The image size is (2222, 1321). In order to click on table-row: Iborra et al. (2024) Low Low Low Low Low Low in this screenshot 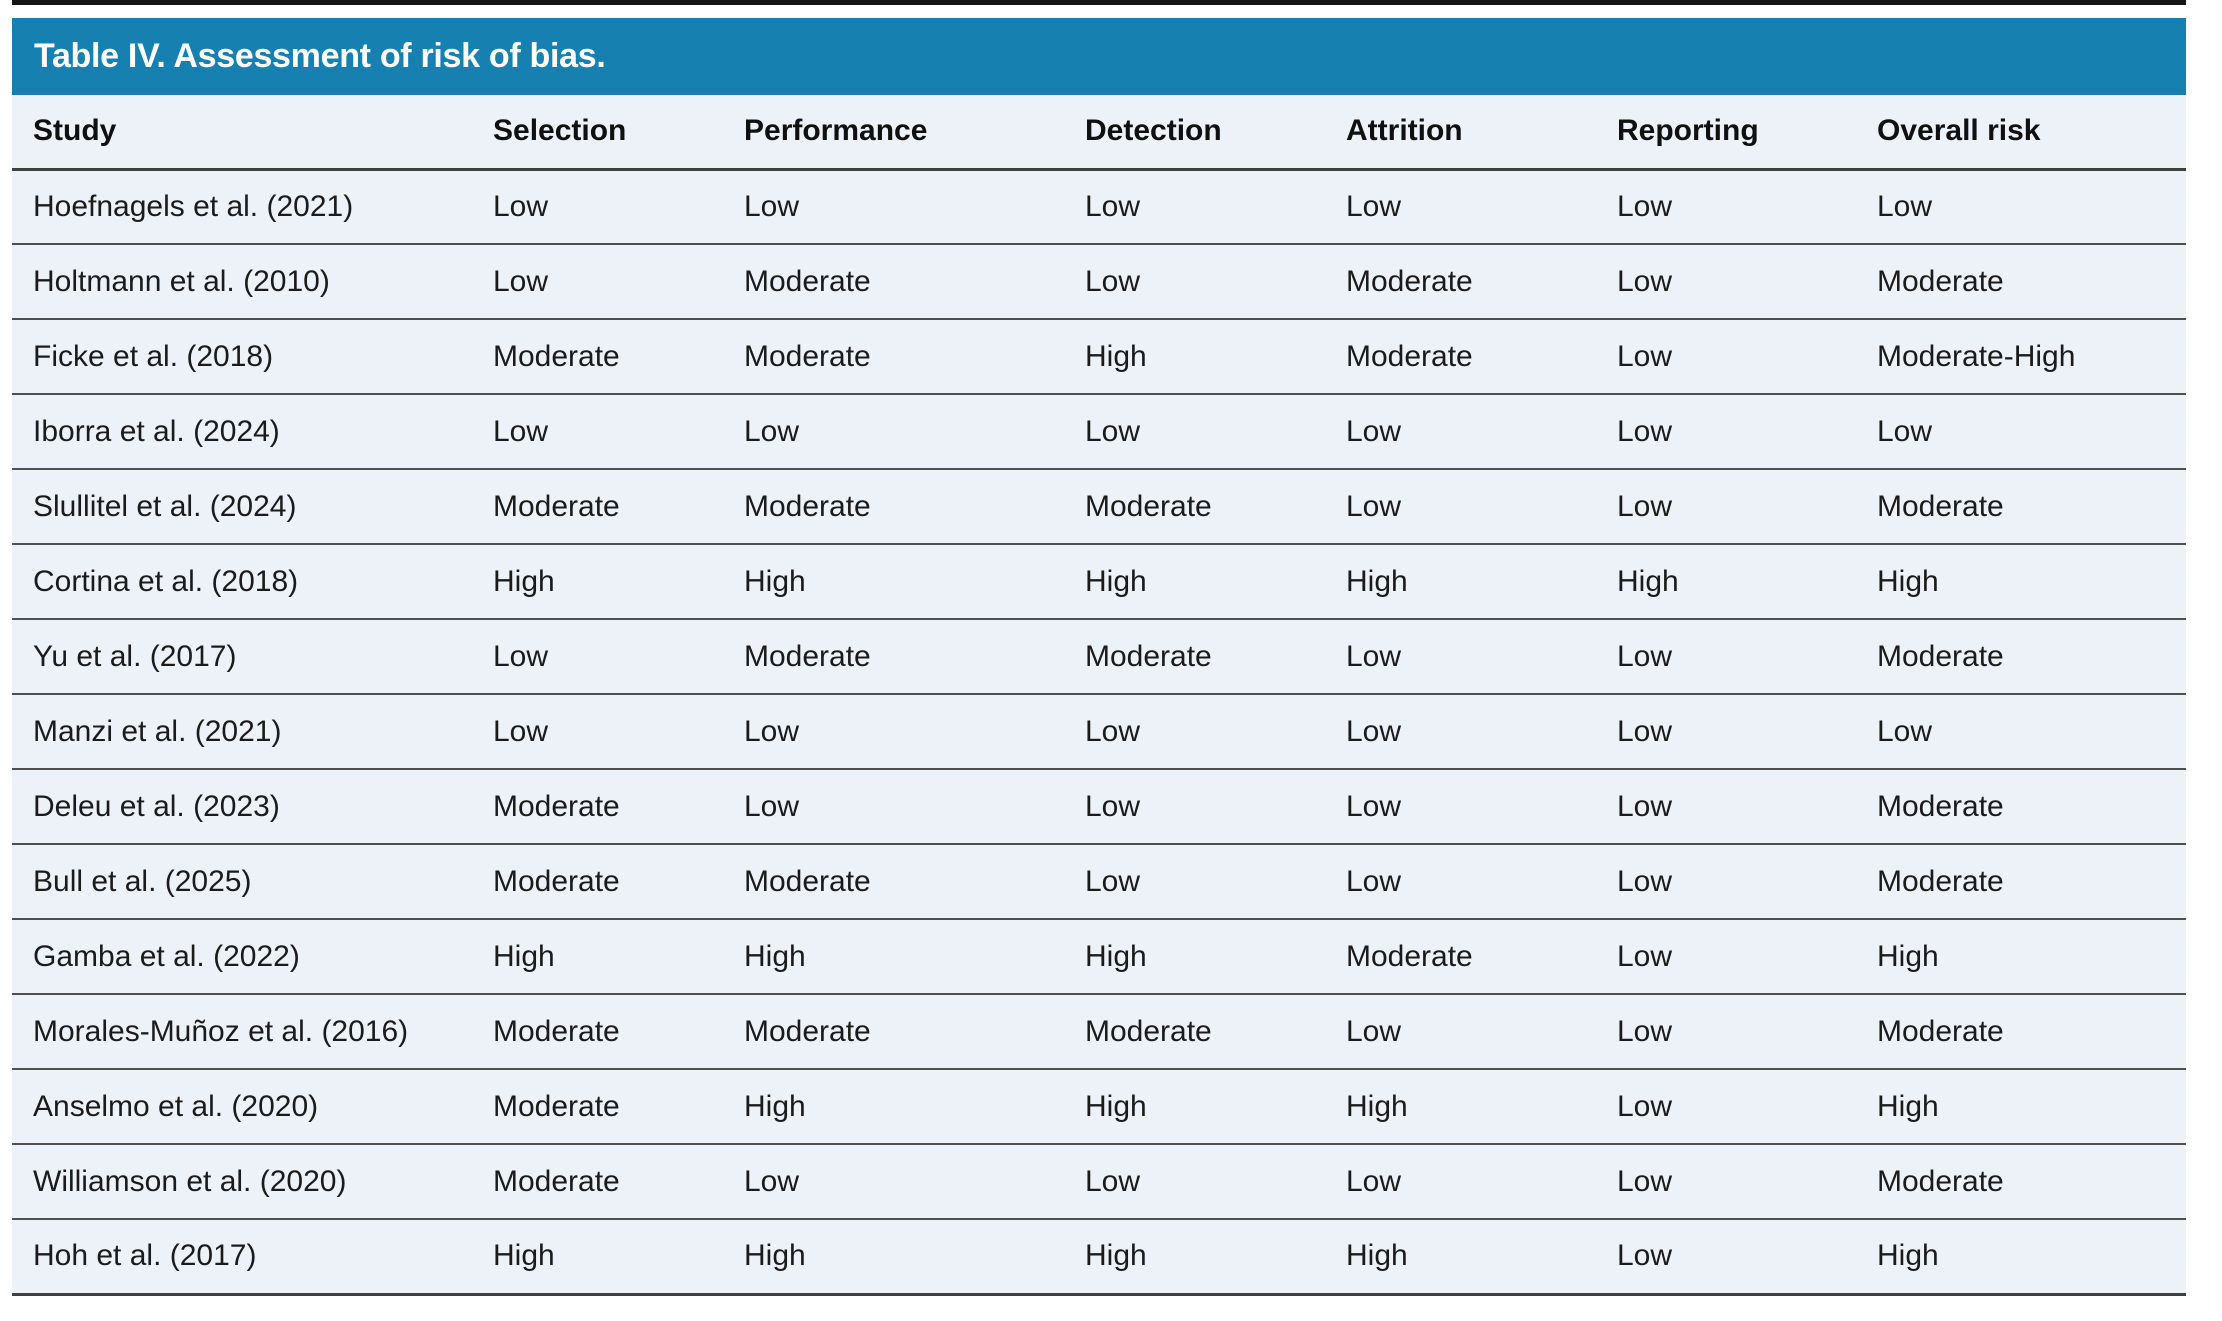, I will do `click(1099, 432)`.